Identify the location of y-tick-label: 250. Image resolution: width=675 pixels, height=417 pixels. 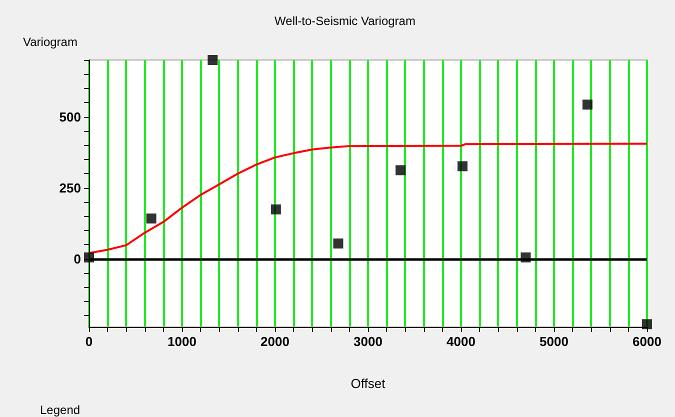
(70, 188).